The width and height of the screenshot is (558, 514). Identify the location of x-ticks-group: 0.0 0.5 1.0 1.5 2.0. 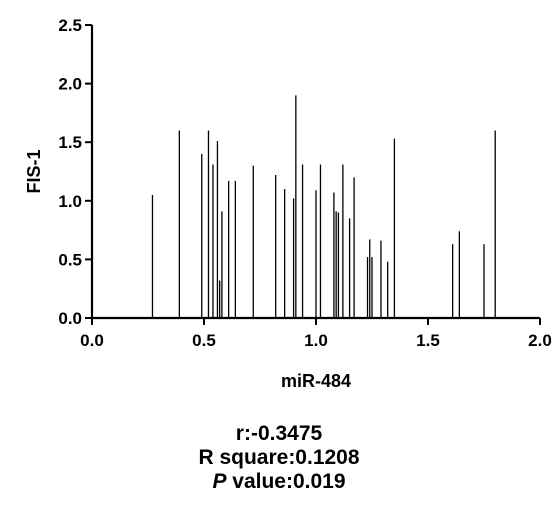
(316, 334).